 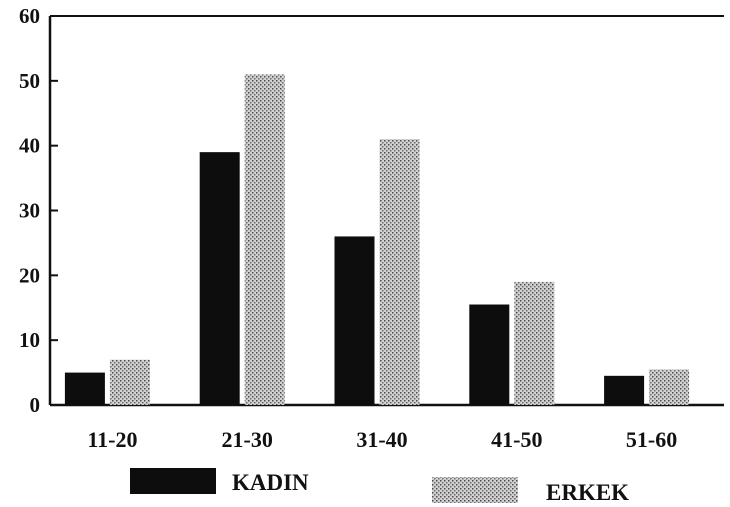 I want to click on x-tick-label: 51-60, so click(x=651, y=439).